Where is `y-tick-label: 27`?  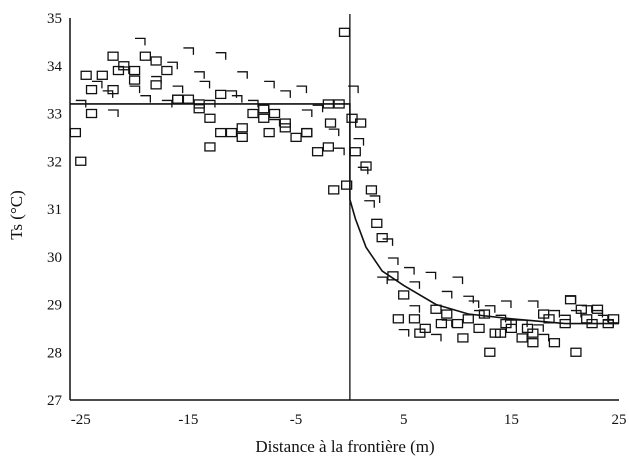 y-tick-label: 27 is located at coordinates (55, 401).